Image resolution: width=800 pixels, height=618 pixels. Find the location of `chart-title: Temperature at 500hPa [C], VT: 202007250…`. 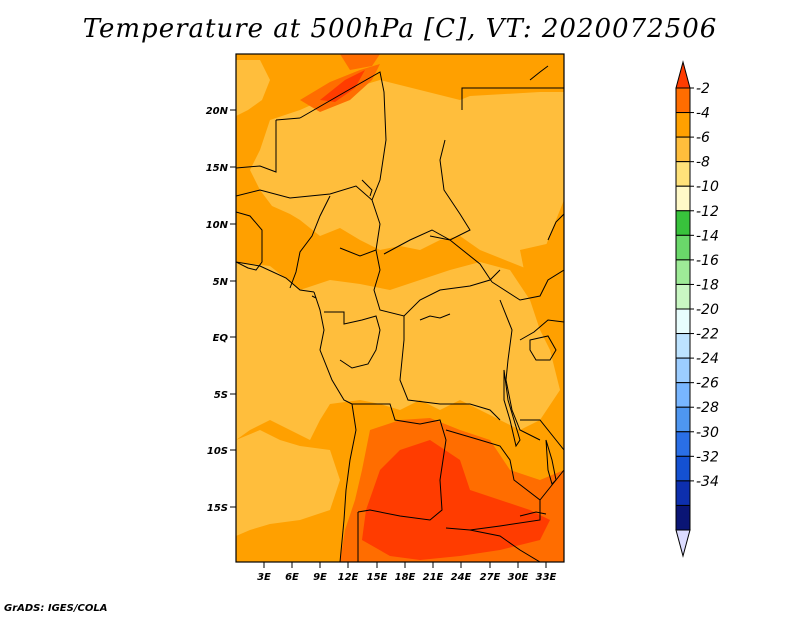

chart-title: Temperature at 500hPa [C], VT: 202007250… is located at coordinates (400, 29).